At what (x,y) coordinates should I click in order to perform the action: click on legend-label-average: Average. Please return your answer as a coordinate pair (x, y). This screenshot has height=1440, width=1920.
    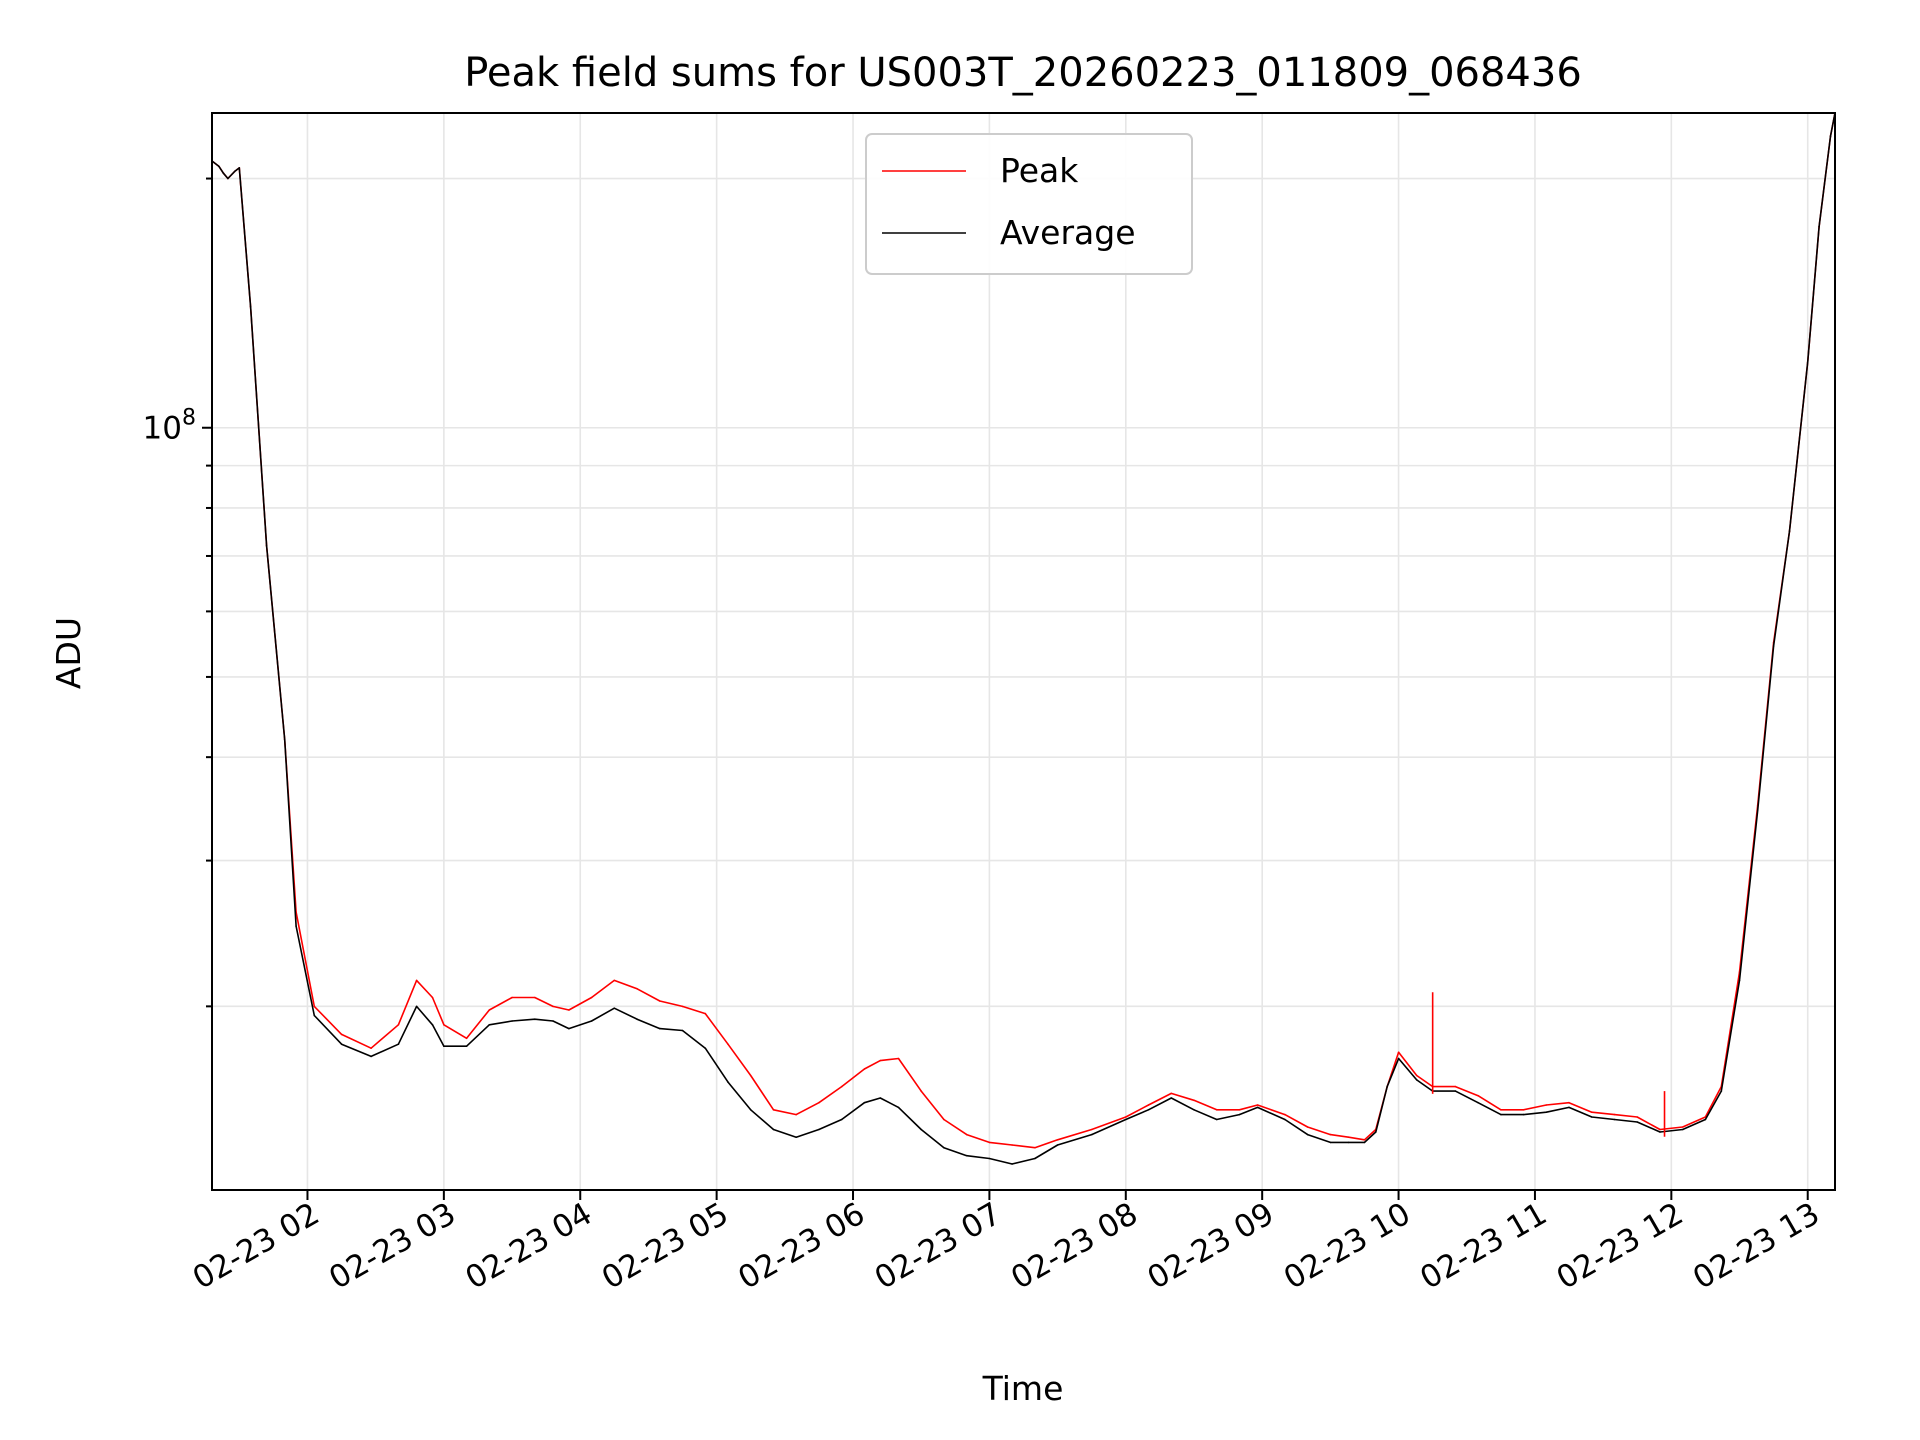
    Looking at the image, I should click on (1068, 232).